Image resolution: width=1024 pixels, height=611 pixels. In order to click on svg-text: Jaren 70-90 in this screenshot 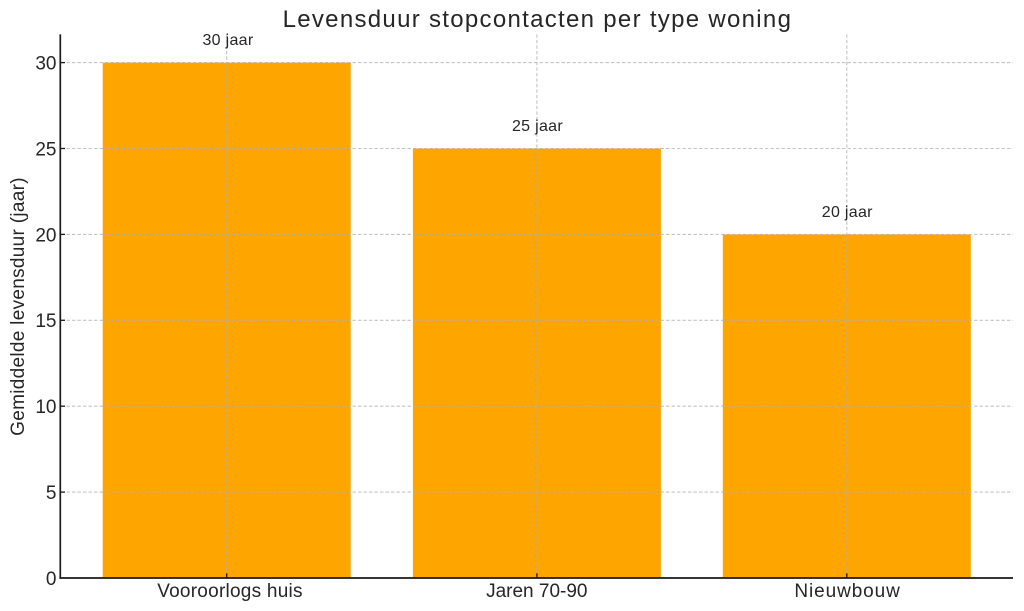, I will do `click(536, 591)`.